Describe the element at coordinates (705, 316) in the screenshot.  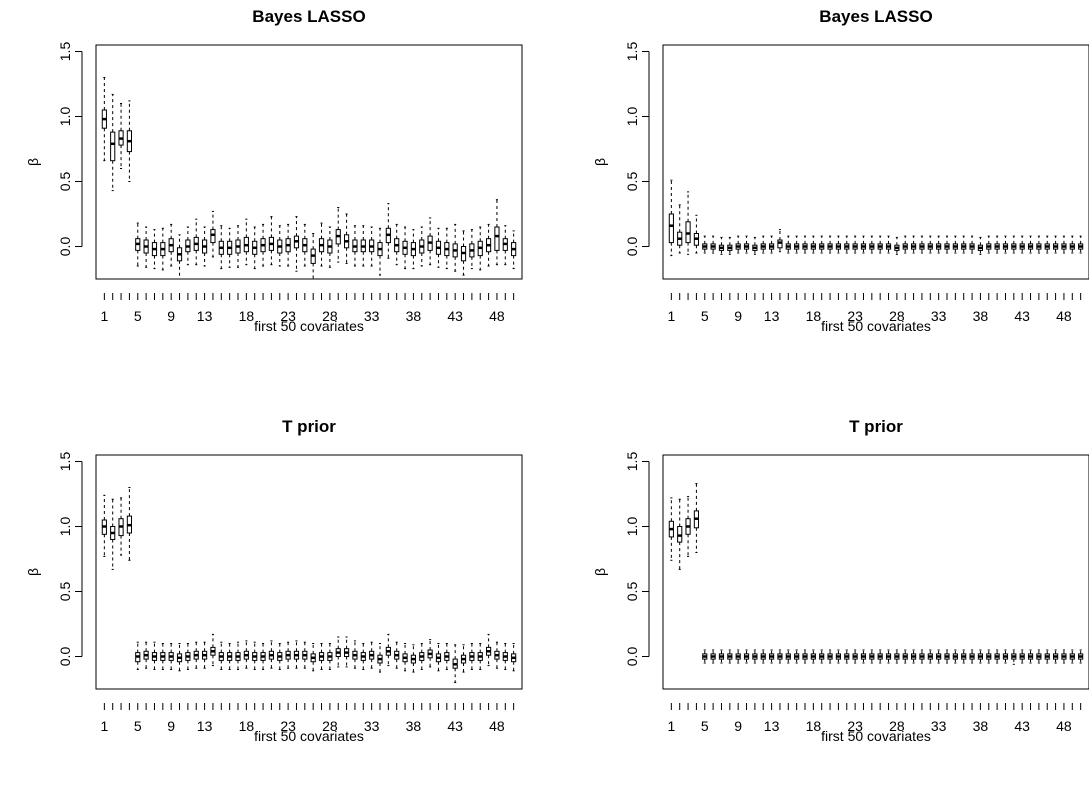
I see `x-tick-label: 5` at that location.